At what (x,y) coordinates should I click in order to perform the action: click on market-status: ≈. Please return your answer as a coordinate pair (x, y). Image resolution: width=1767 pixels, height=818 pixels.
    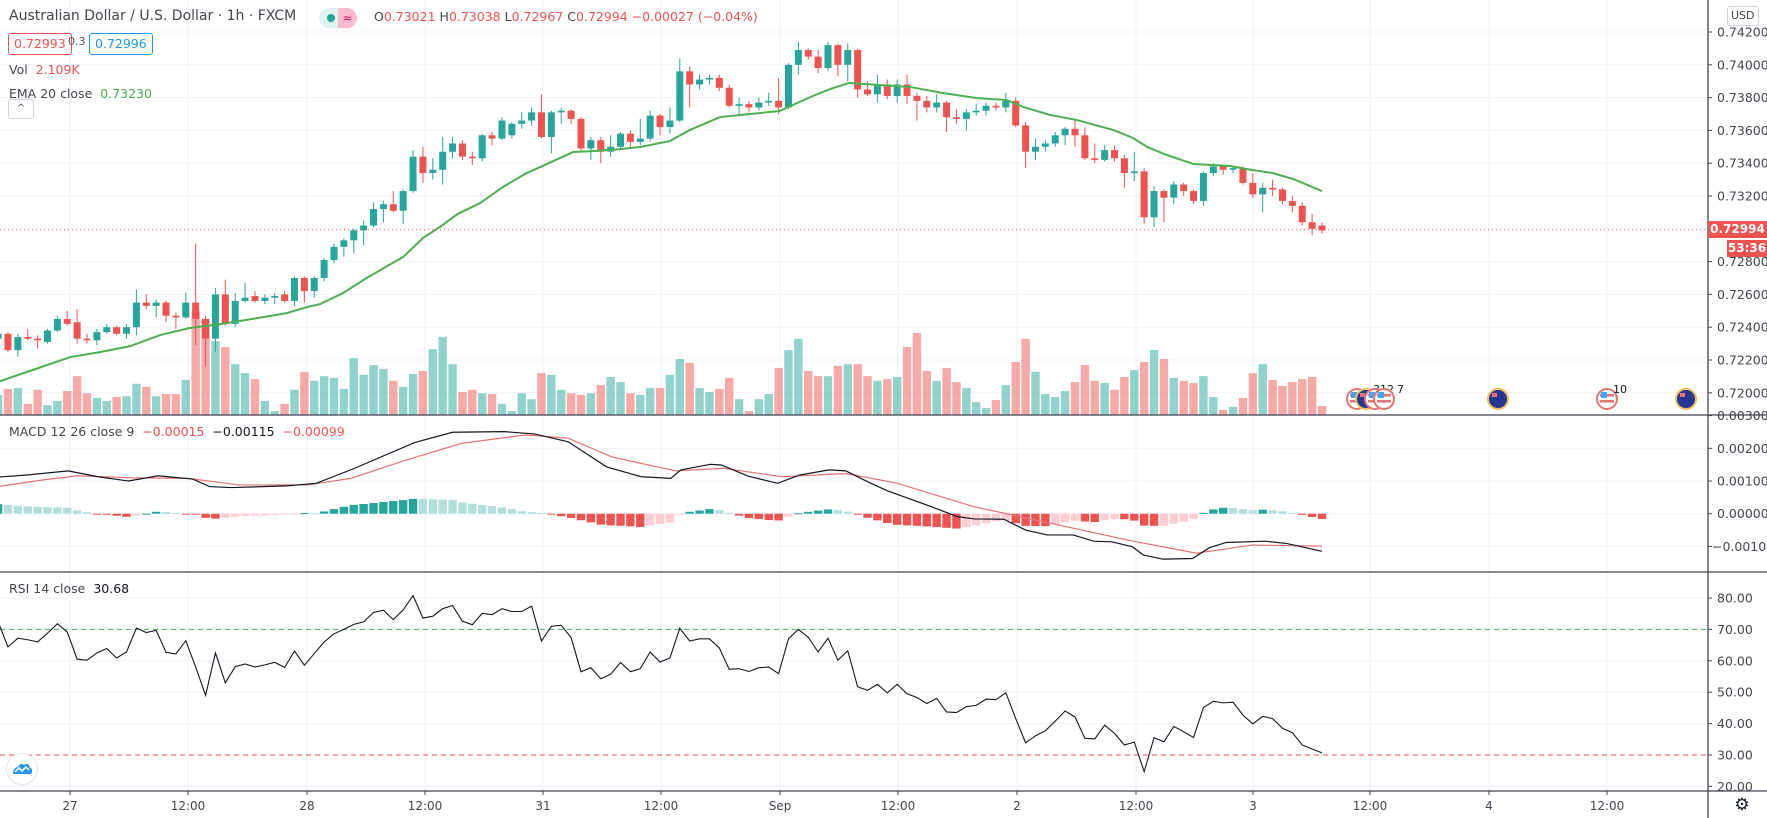
    Looking at the image, I should click on (338, 18).